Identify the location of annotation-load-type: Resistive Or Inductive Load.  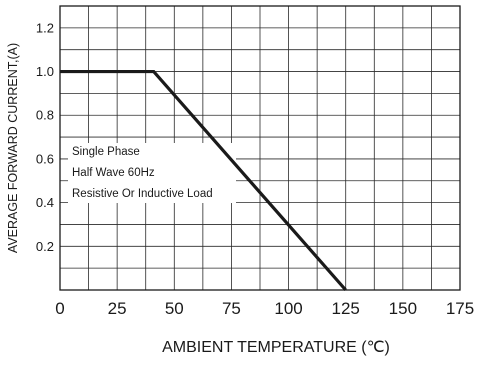
(142, 194).